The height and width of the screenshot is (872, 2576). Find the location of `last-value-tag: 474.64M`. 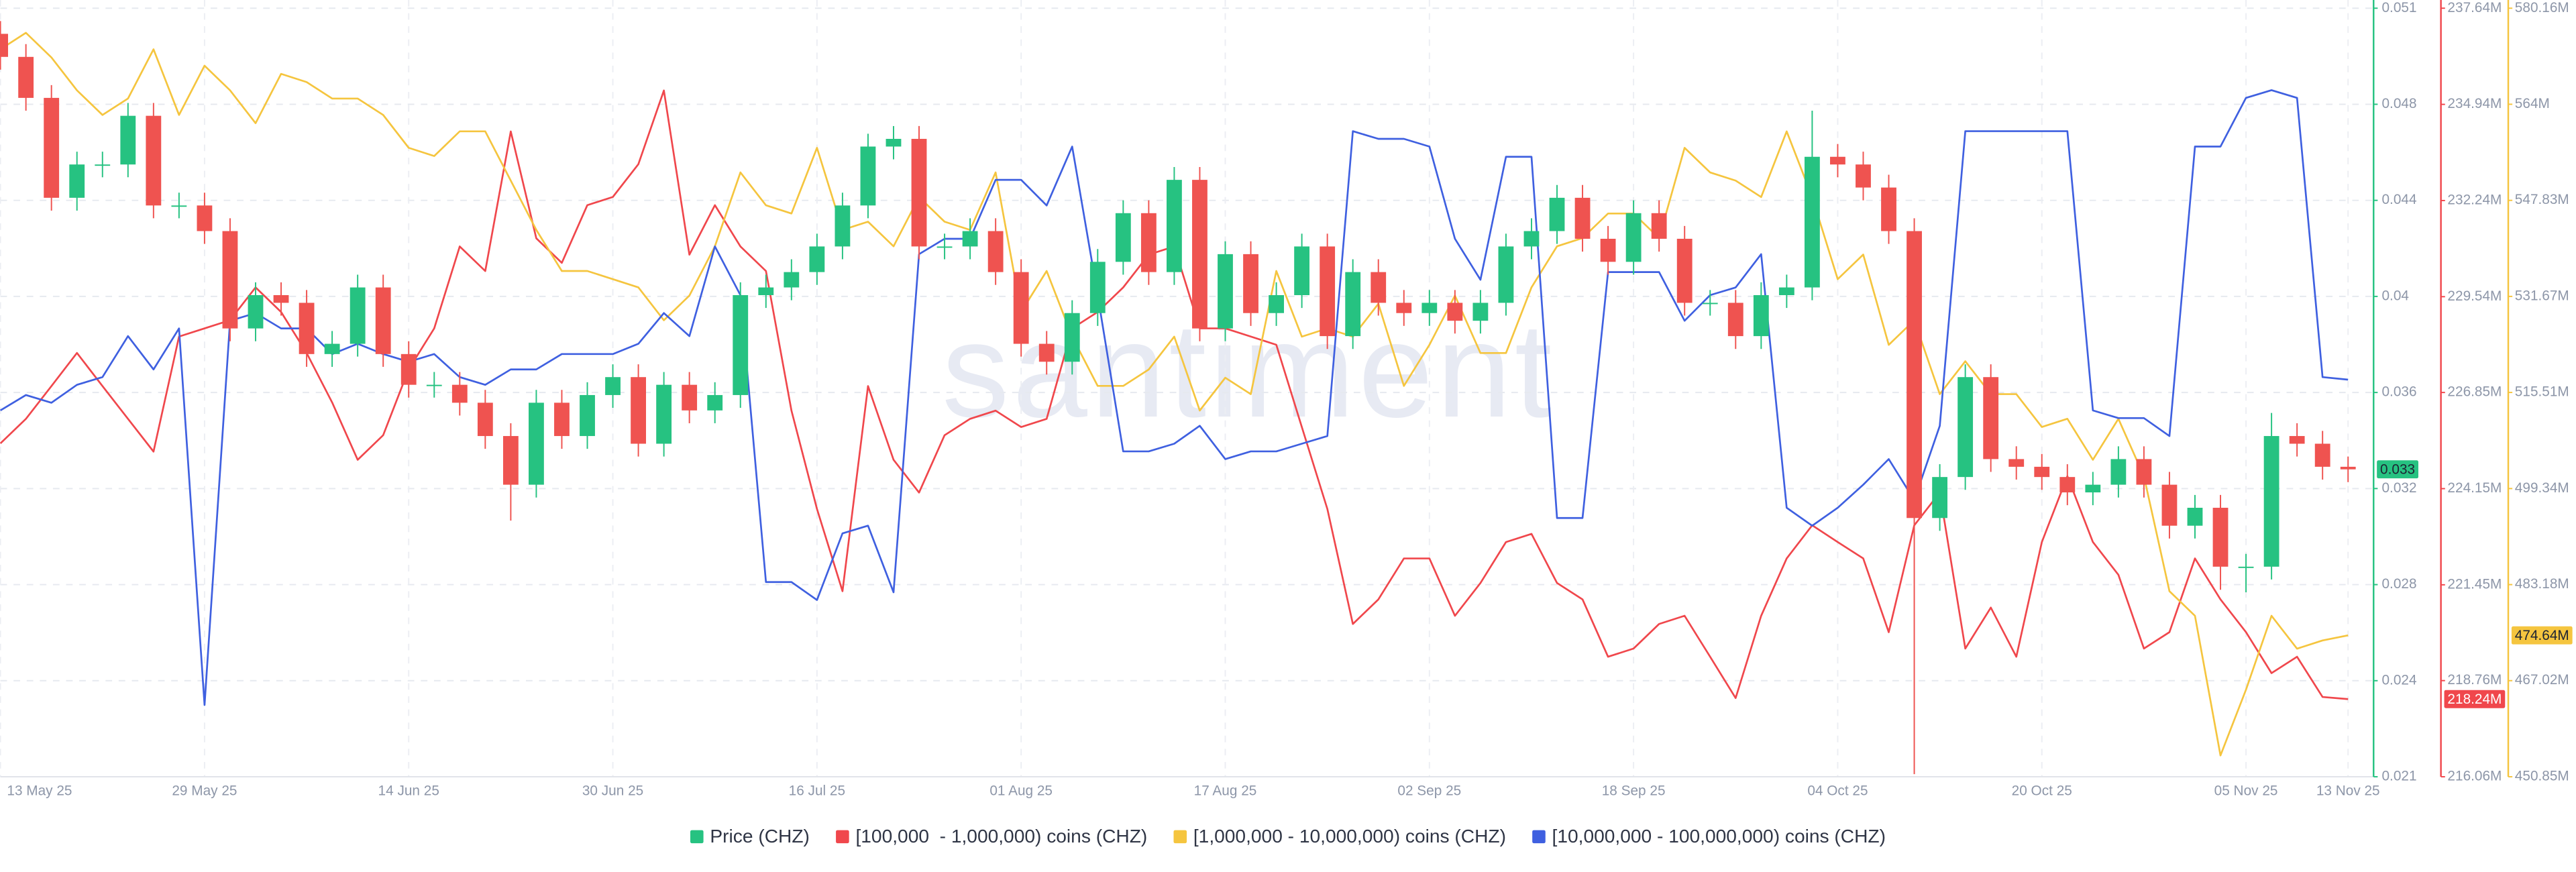

last-value-tag: 474.64M is located at coordinates (2542, 635).